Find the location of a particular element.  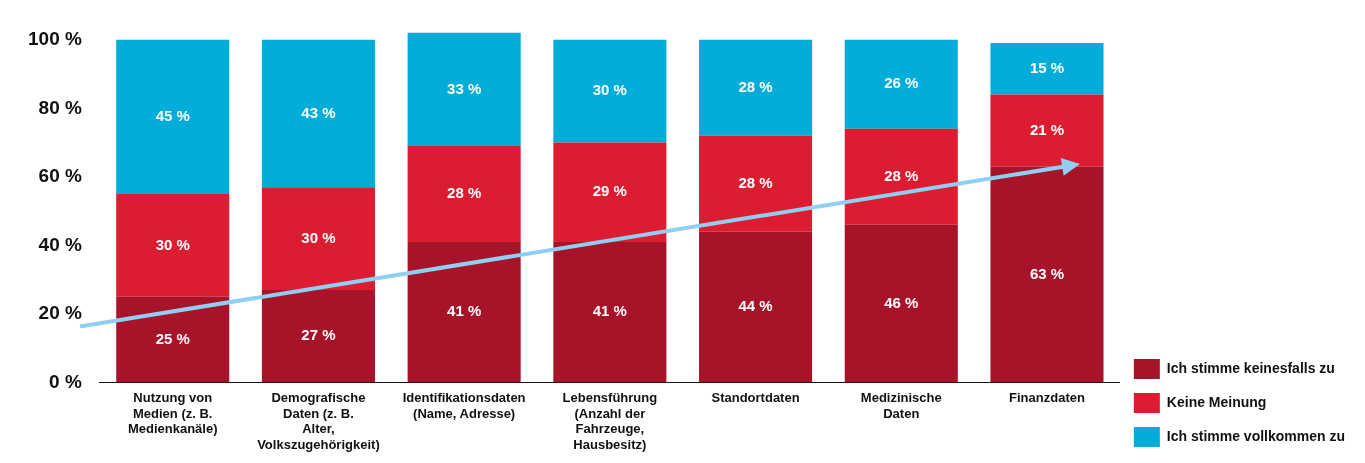

data-label: 45 % is located at coordinates (172, 115).